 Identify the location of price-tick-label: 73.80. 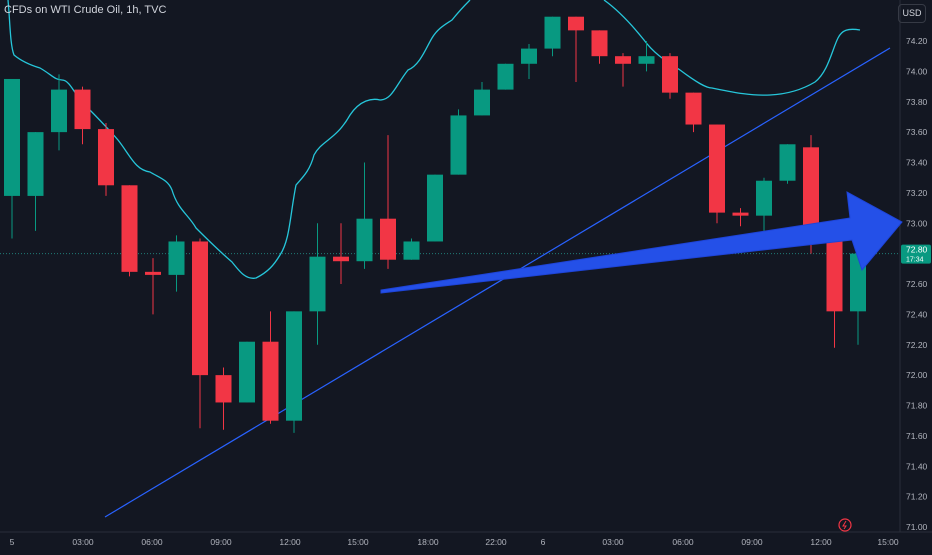
(917, 102).